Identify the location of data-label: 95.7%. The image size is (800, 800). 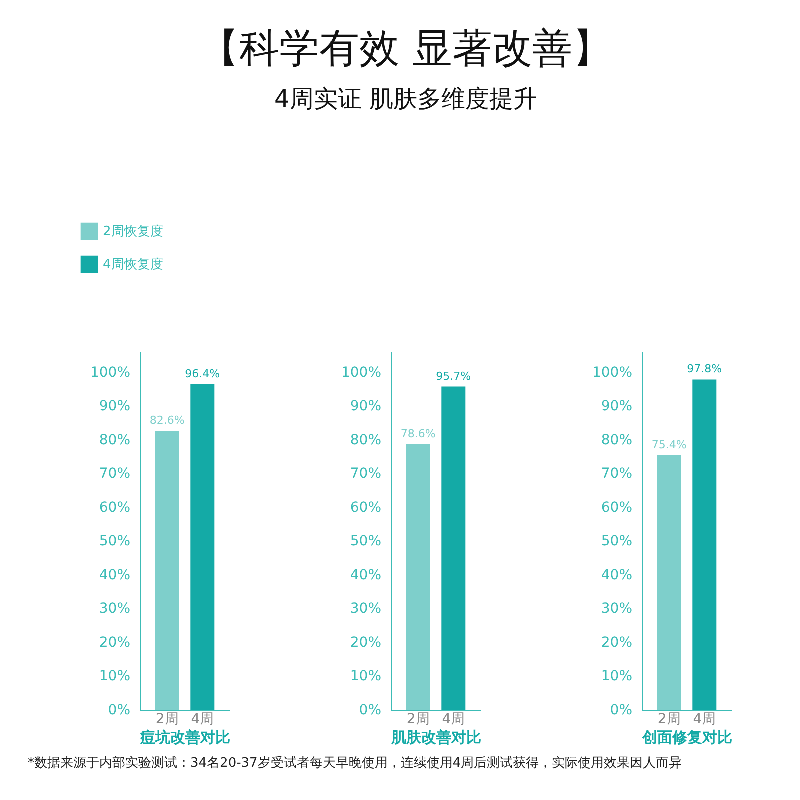
(454, 376).